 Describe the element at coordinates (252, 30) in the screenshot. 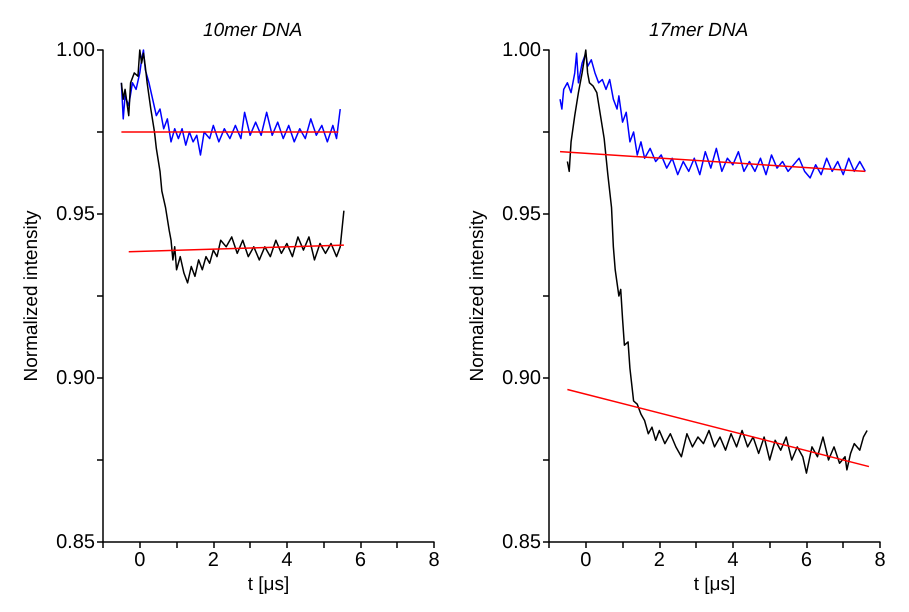

I see `chart-title: 10mer DNA` at that location.